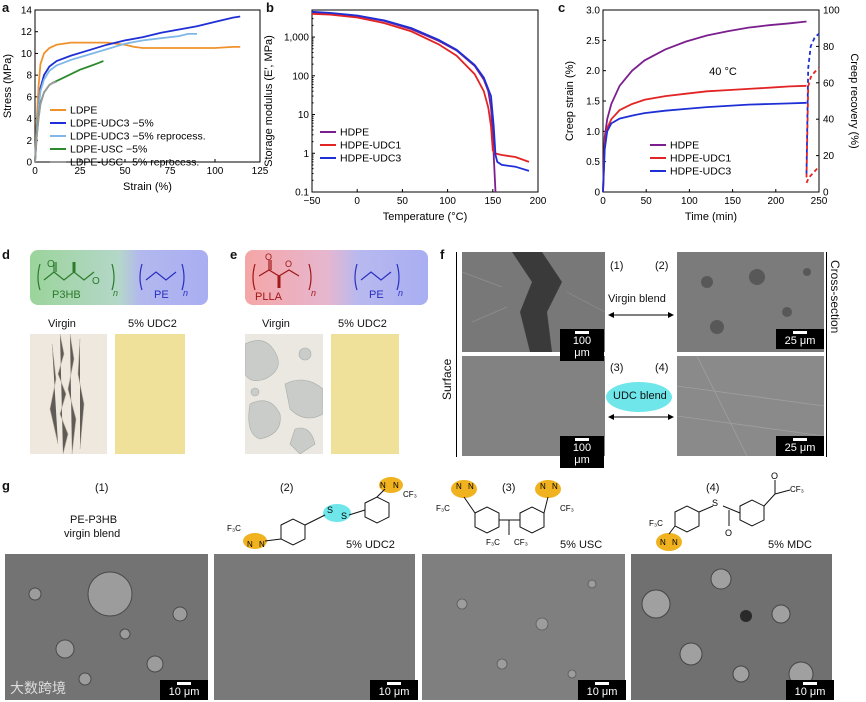 This screenshot has width=866, height=702. Describe the element at coordinates (603, 201) in the screenshot. I see `c-xtick-label: 0` at that location.